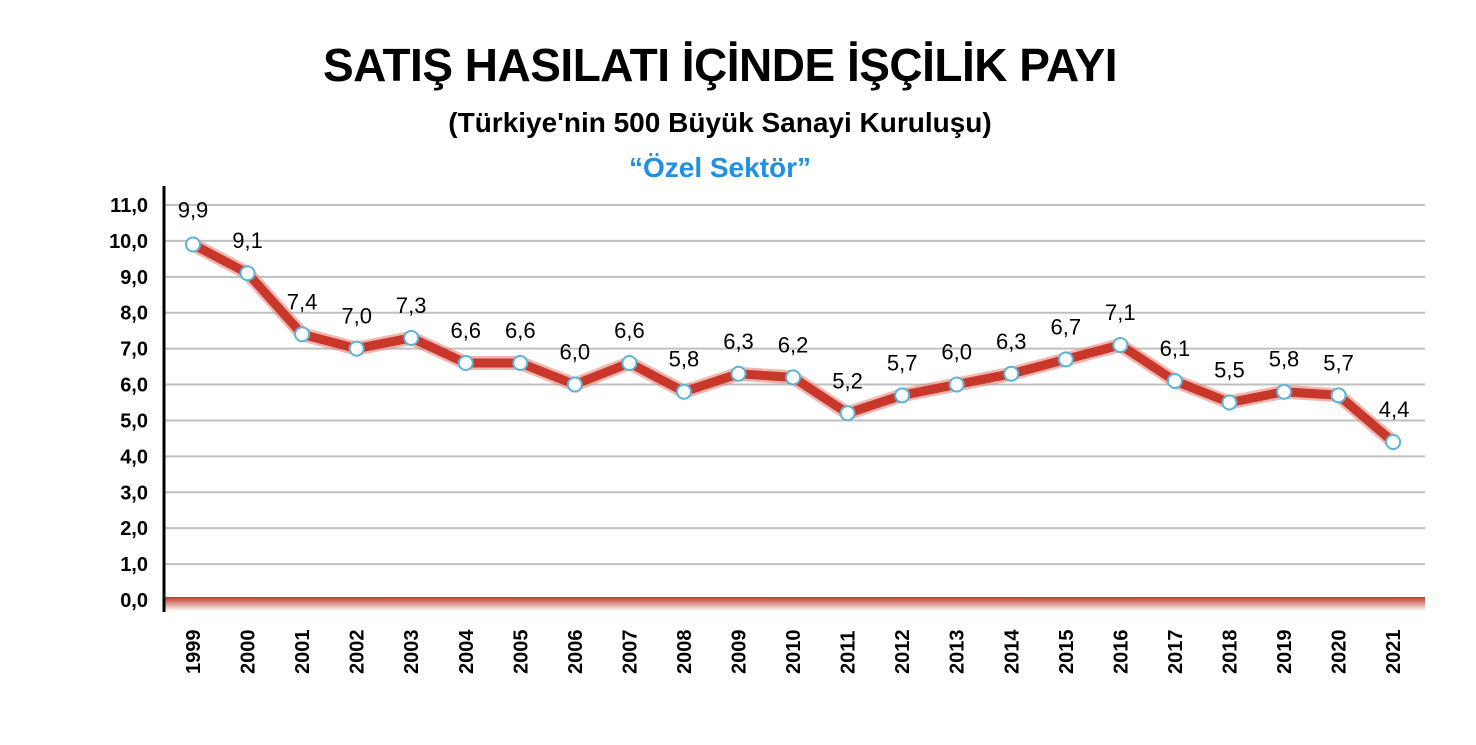 The width and height of the screenshot is (1476, 745). I want to click on data-label: 6,1, so click(1175, 348).